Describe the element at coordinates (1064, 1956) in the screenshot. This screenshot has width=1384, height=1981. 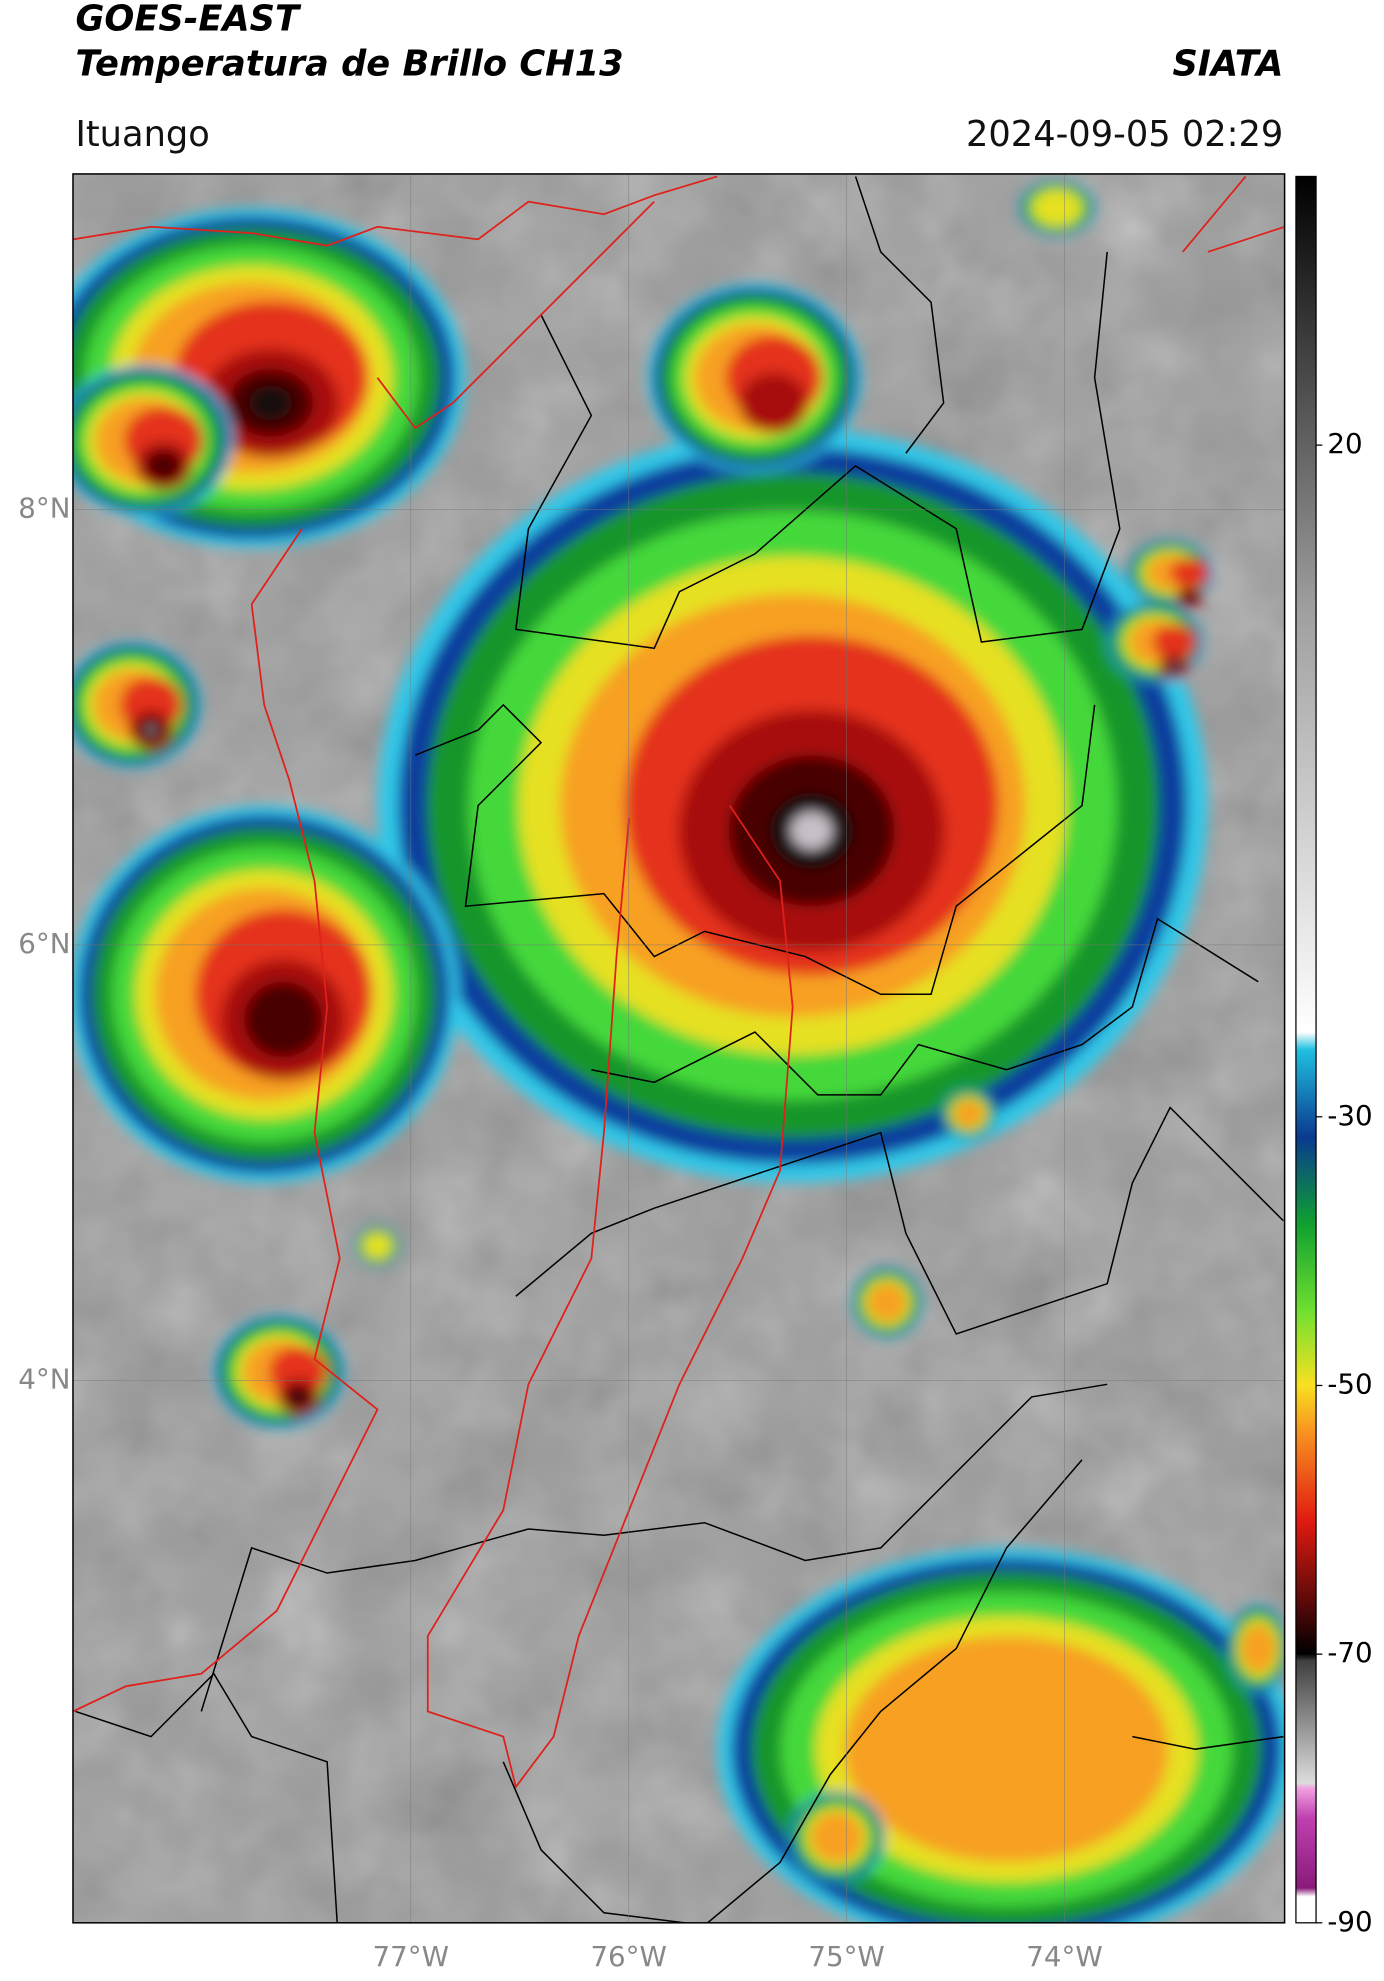
I see `lon-label: 74°W` at that location.